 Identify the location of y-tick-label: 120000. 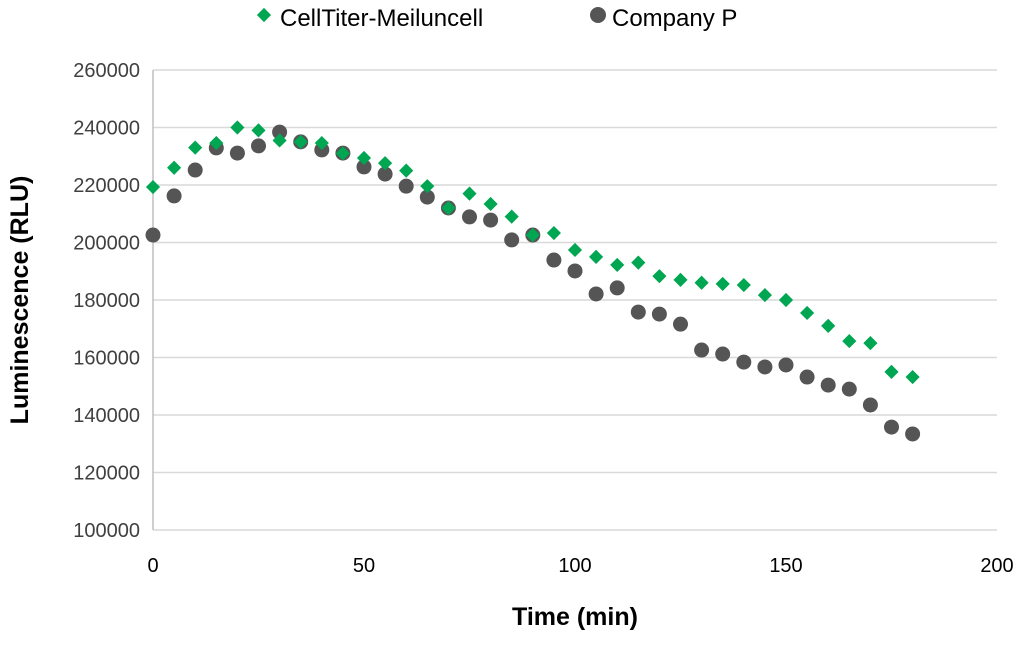
(106, 474).